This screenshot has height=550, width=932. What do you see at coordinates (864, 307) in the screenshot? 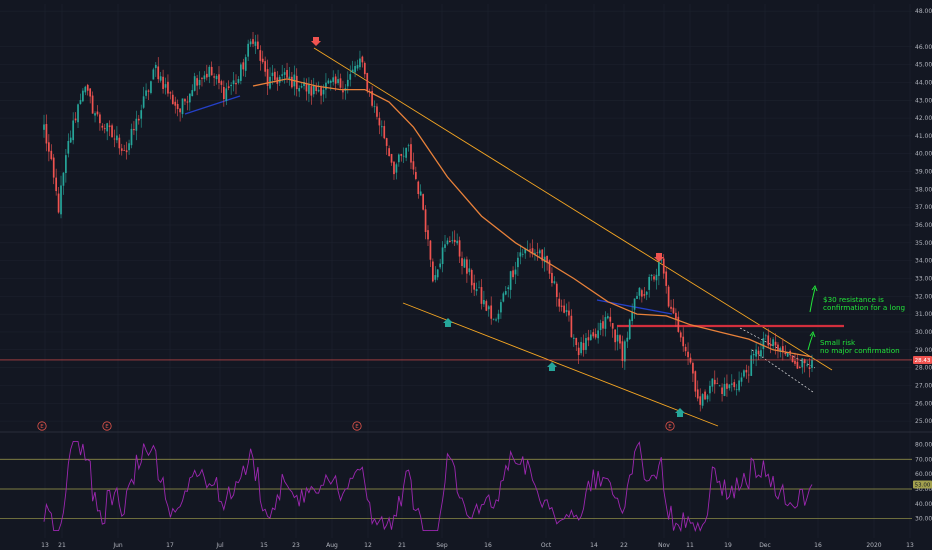
I see `annotation-resistance-line2: confirmation for a long` at bounding box center [864, 307].